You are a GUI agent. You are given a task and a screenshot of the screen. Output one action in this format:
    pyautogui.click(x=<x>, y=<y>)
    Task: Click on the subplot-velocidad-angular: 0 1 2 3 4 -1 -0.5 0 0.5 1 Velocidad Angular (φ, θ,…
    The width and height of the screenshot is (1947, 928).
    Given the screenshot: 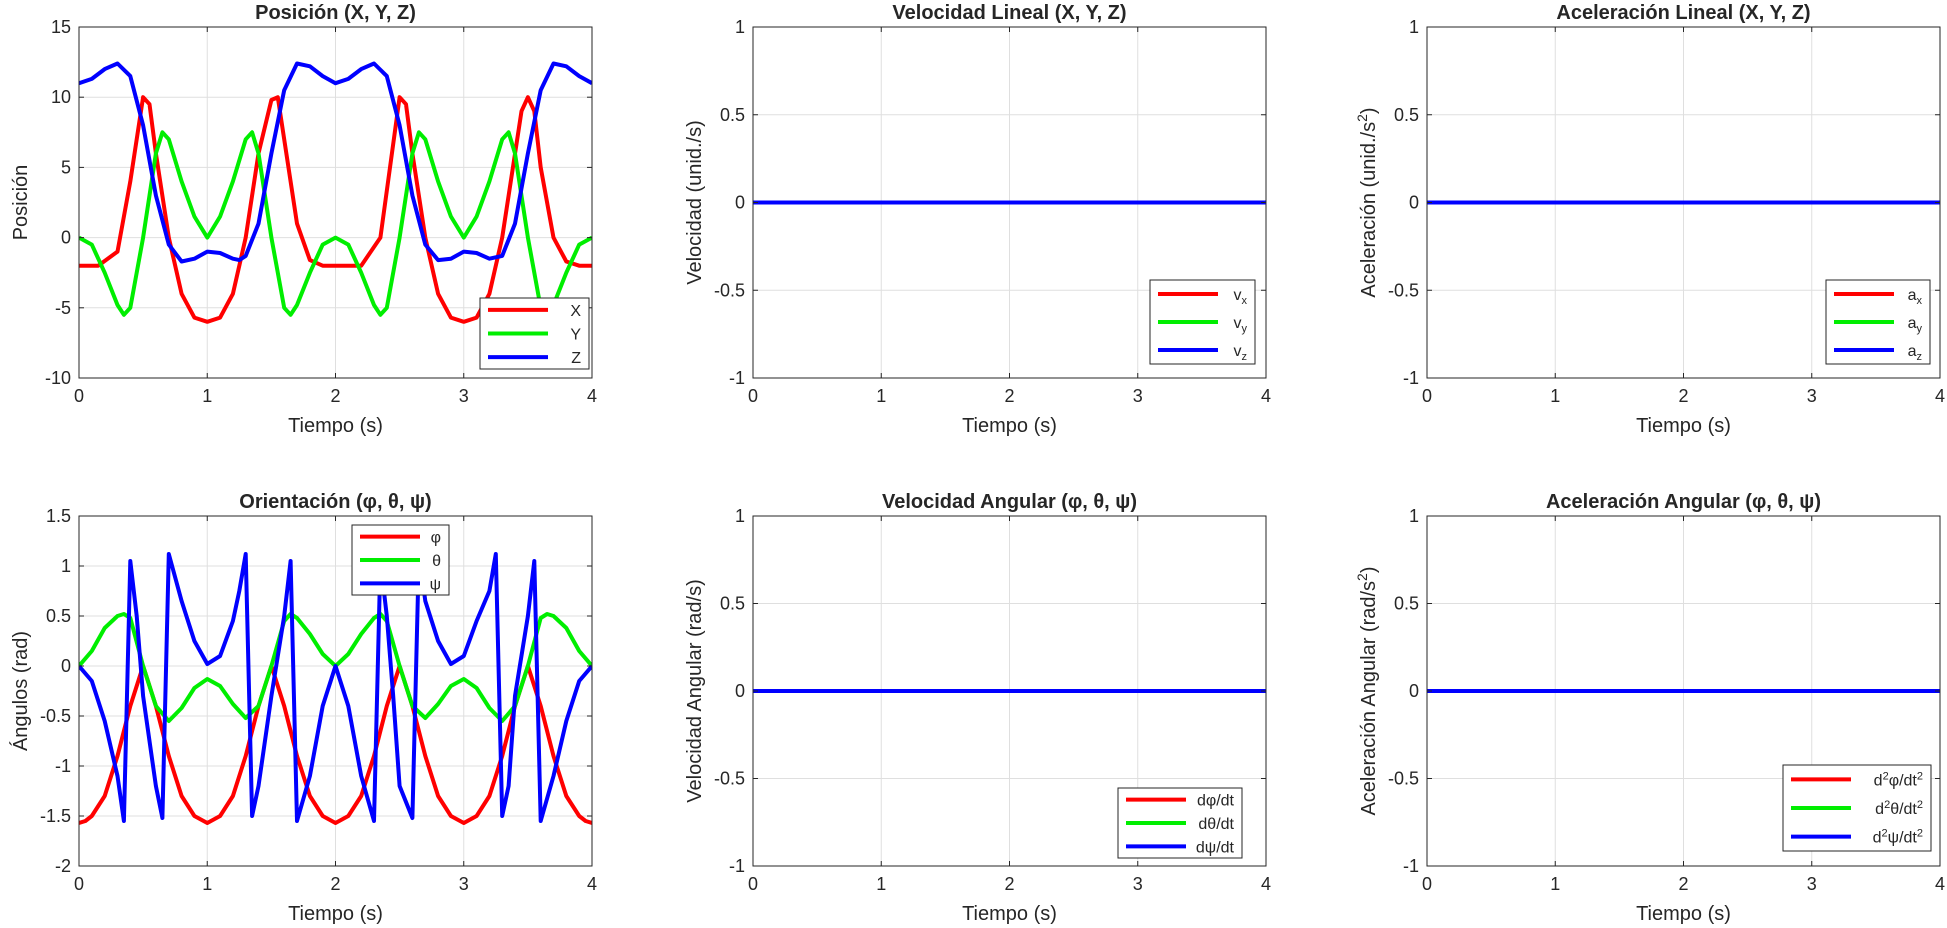 What is the action you would take?
    pyautogui.click(x=977, y=708)
    